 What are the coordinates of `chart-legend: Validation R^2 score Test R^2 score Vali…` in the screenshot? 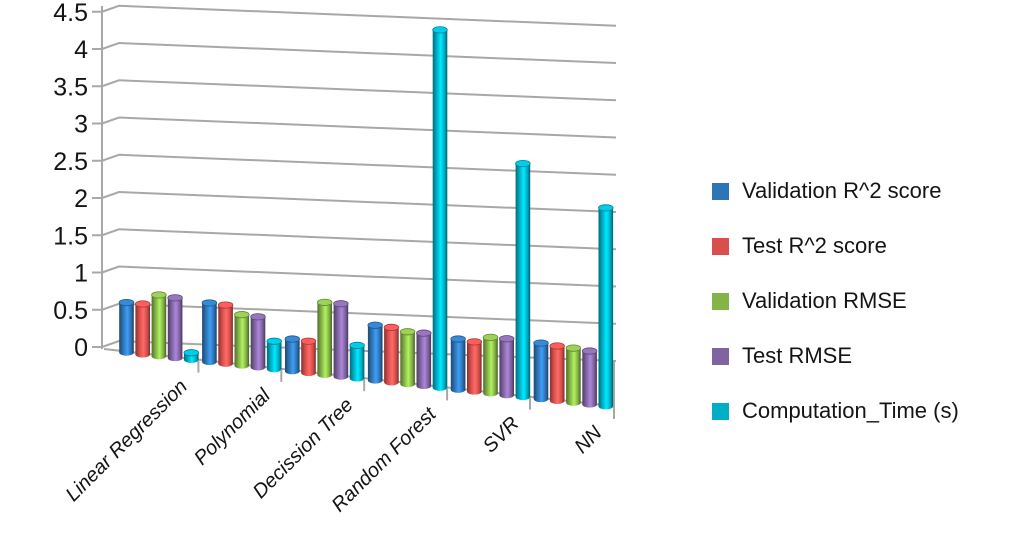 It's located at (835, 315).